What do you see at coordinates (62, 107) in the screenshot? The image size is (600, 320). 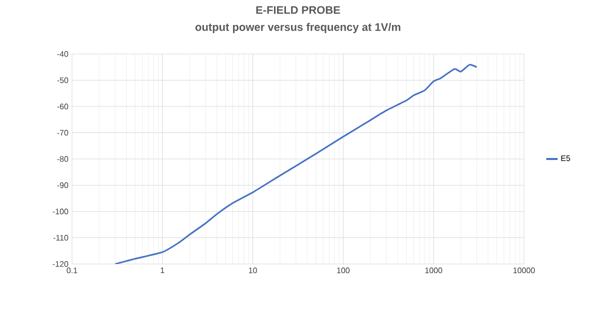 I see `y-tick-label: -60` at bounding box center [62, 107].